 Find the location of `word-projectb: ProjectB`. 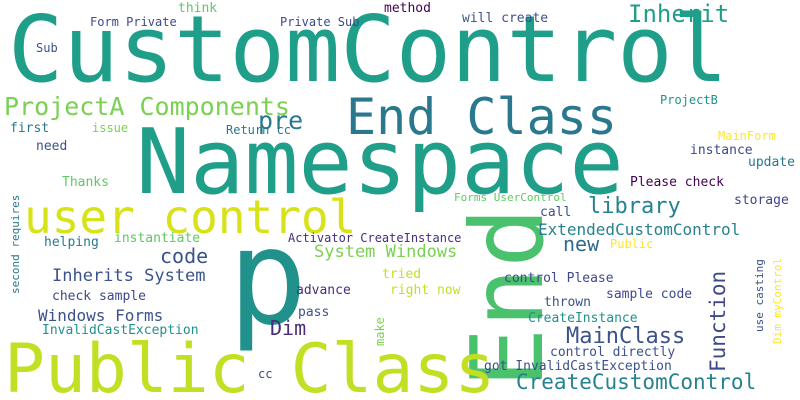

word-projectb: ProjectB is located at coordinates (689, 100).